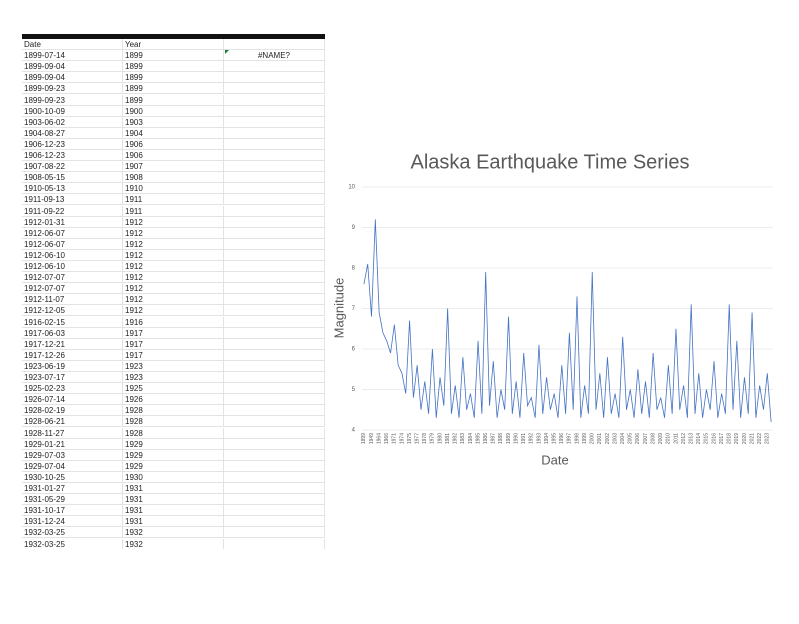  I want to click on cell: 1926, so click(173, 400).